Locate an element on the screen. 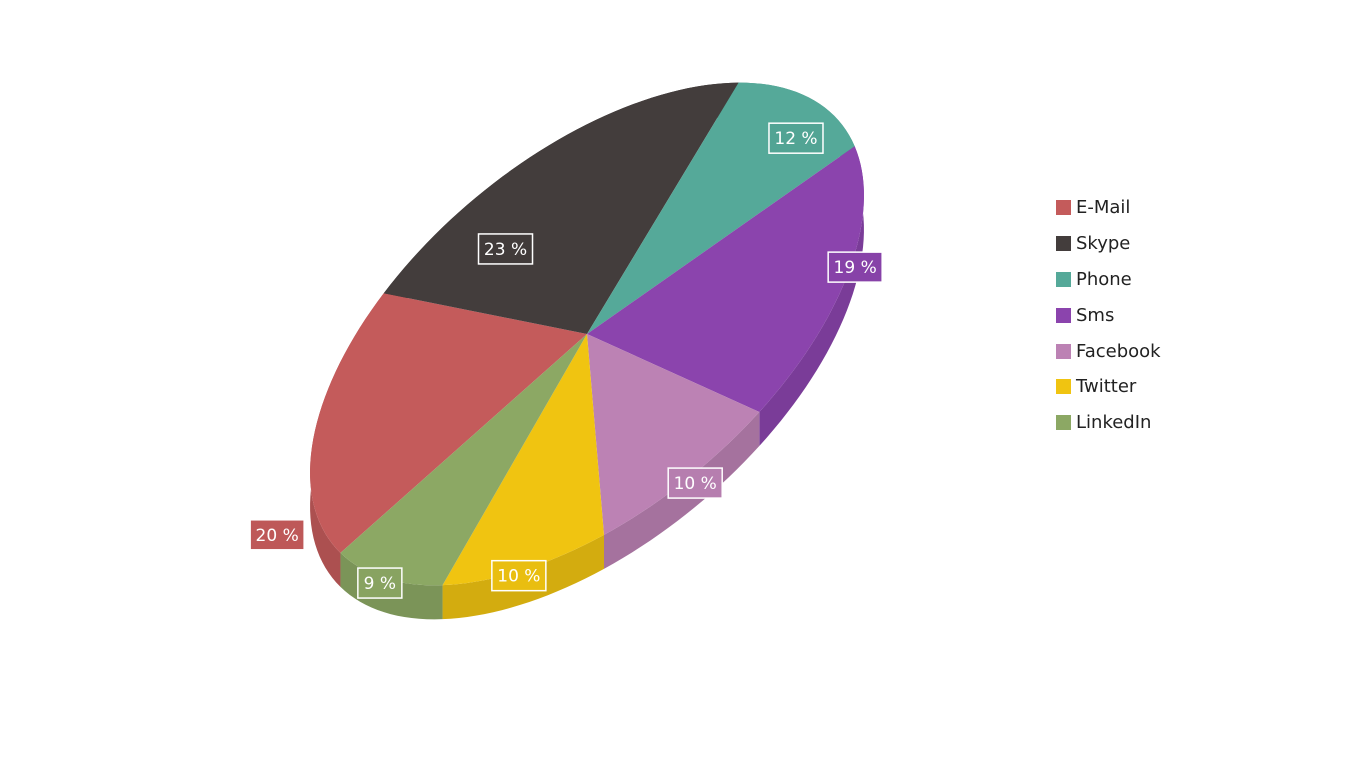  legend-label: Twitter is located at coordinates (1106, 387).